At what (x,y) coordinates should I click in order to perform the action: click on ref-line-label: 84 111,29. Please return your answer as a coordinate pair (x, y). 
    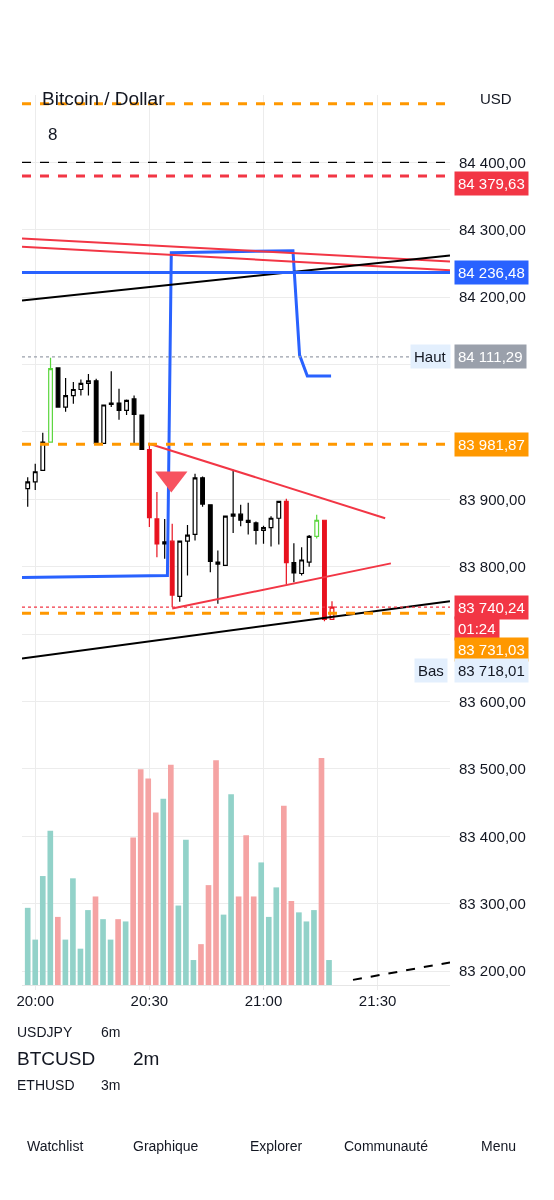
    Looking at the image, I should click on (490, 356).